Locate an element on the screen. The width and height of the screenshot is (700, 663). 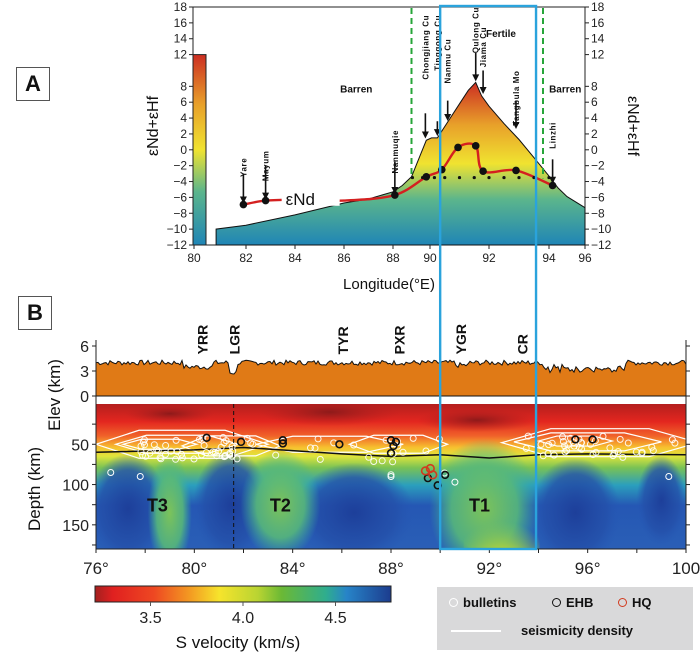
lon-tick-label: 100 is located at coordinates (686, 568).